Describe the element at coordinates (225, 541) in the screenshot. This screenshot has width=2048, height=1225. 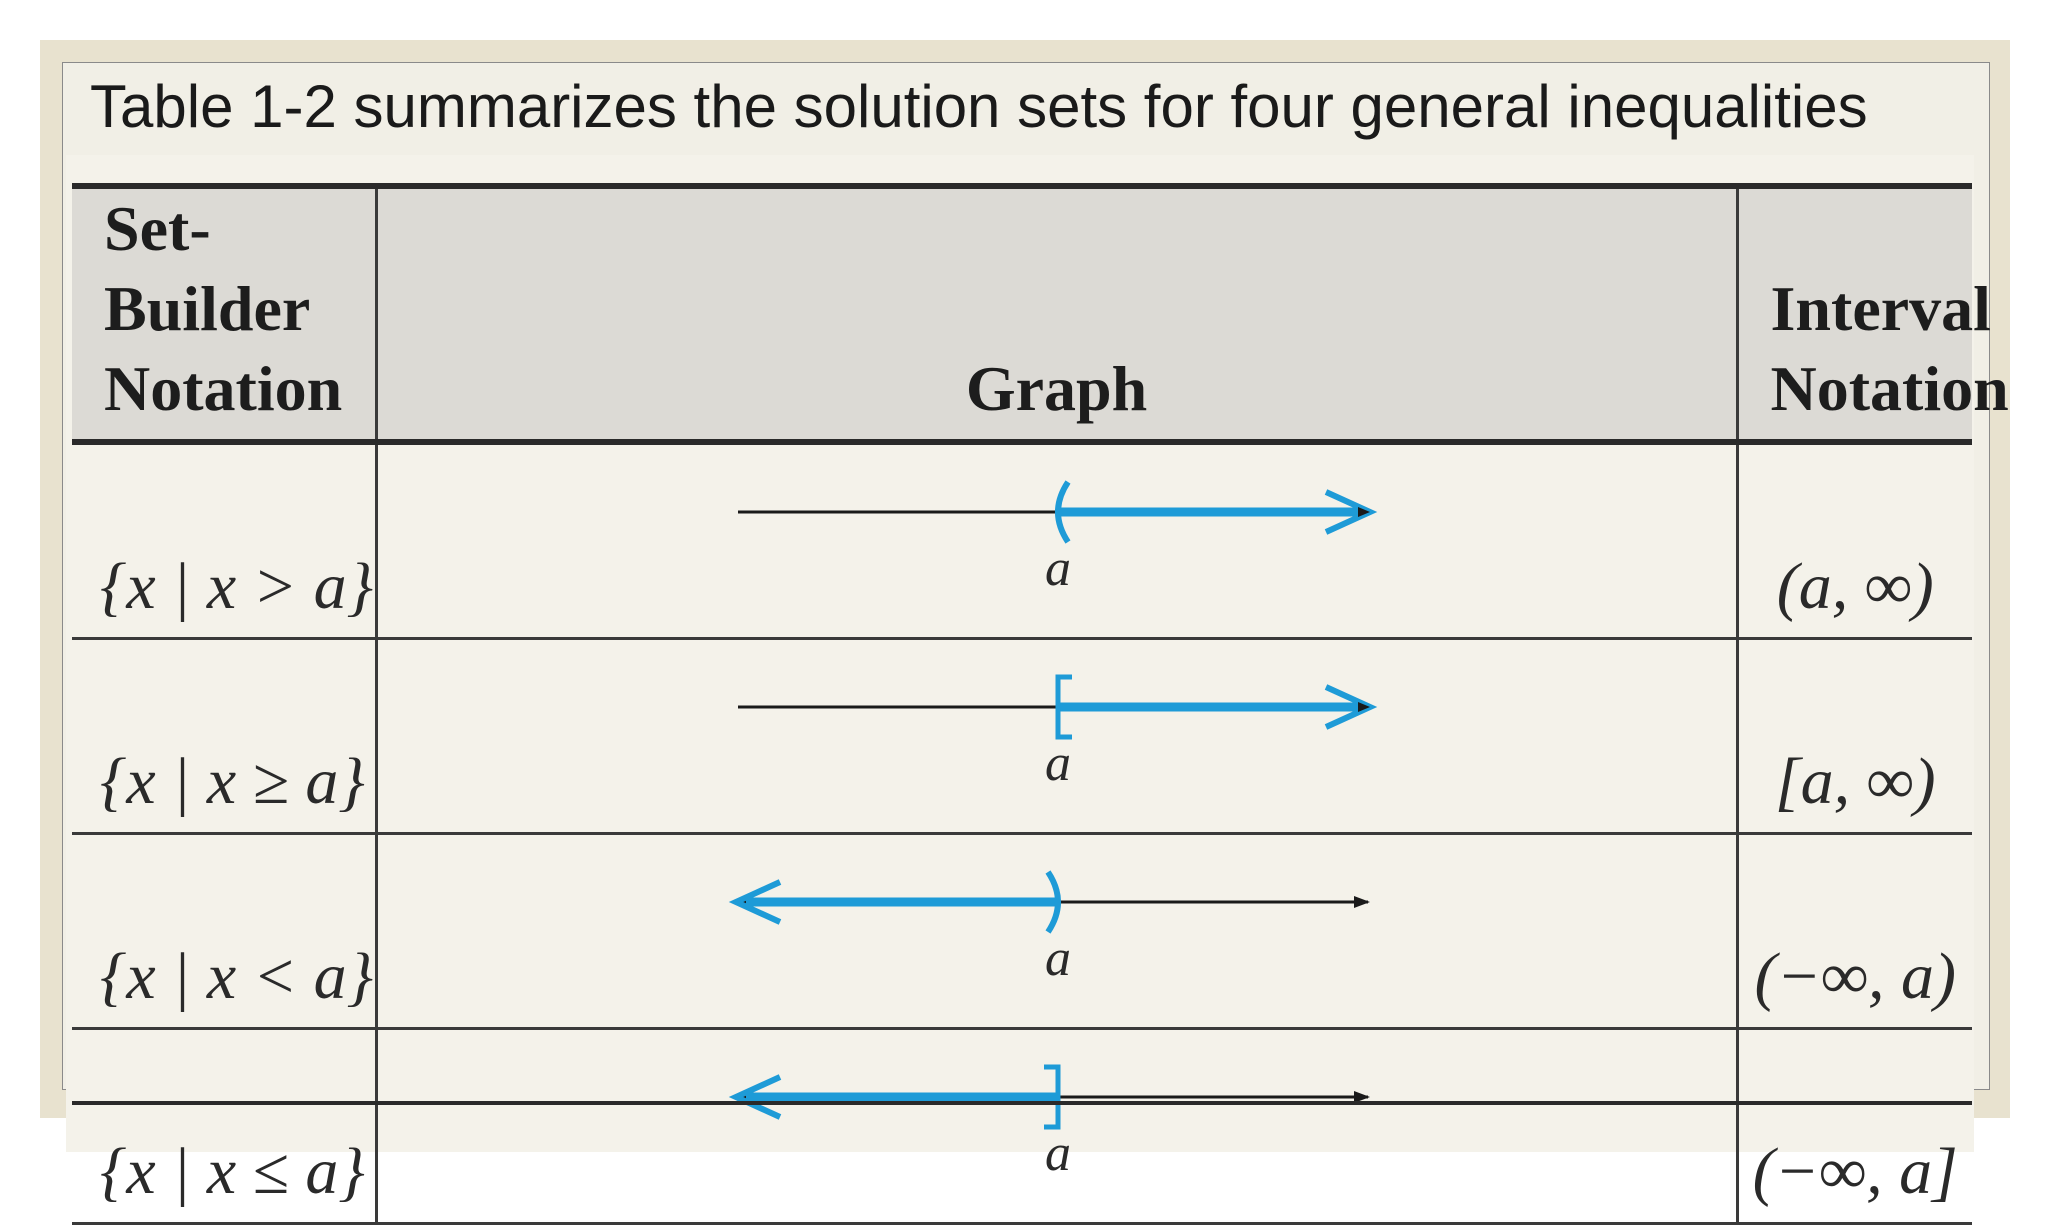
I see `set-builder-cell: {x | x > a}` at that location.